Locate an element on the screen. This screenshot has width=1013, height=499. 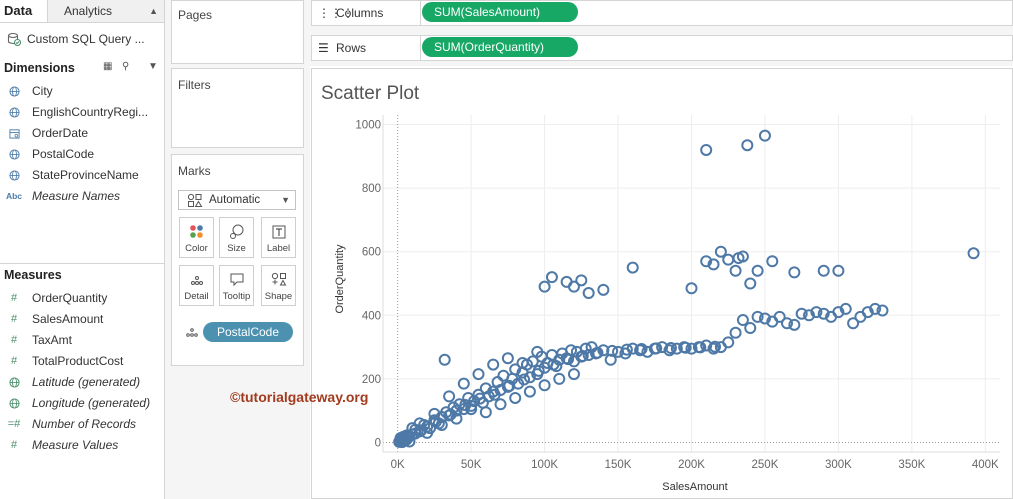
field-item: Latitude (generated) is located at coordinates (82, 382).